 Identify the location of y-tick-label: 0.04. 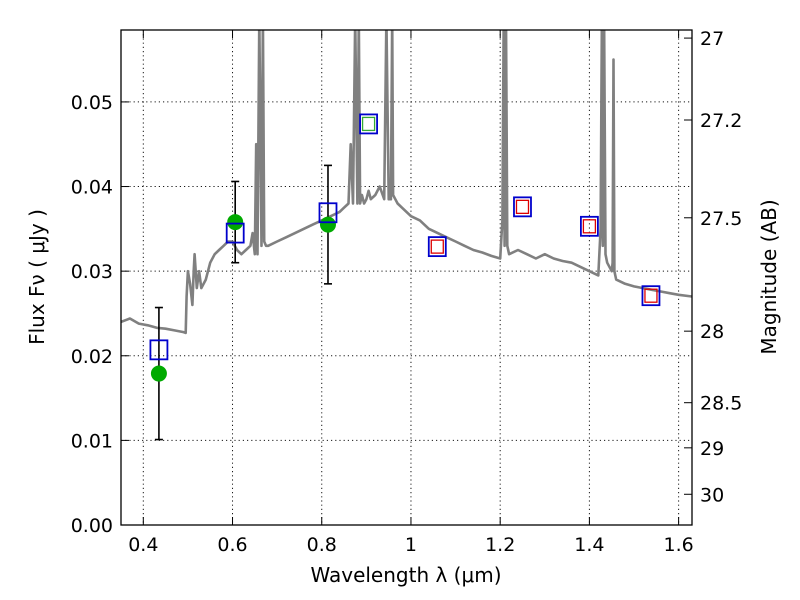
(92, 188).